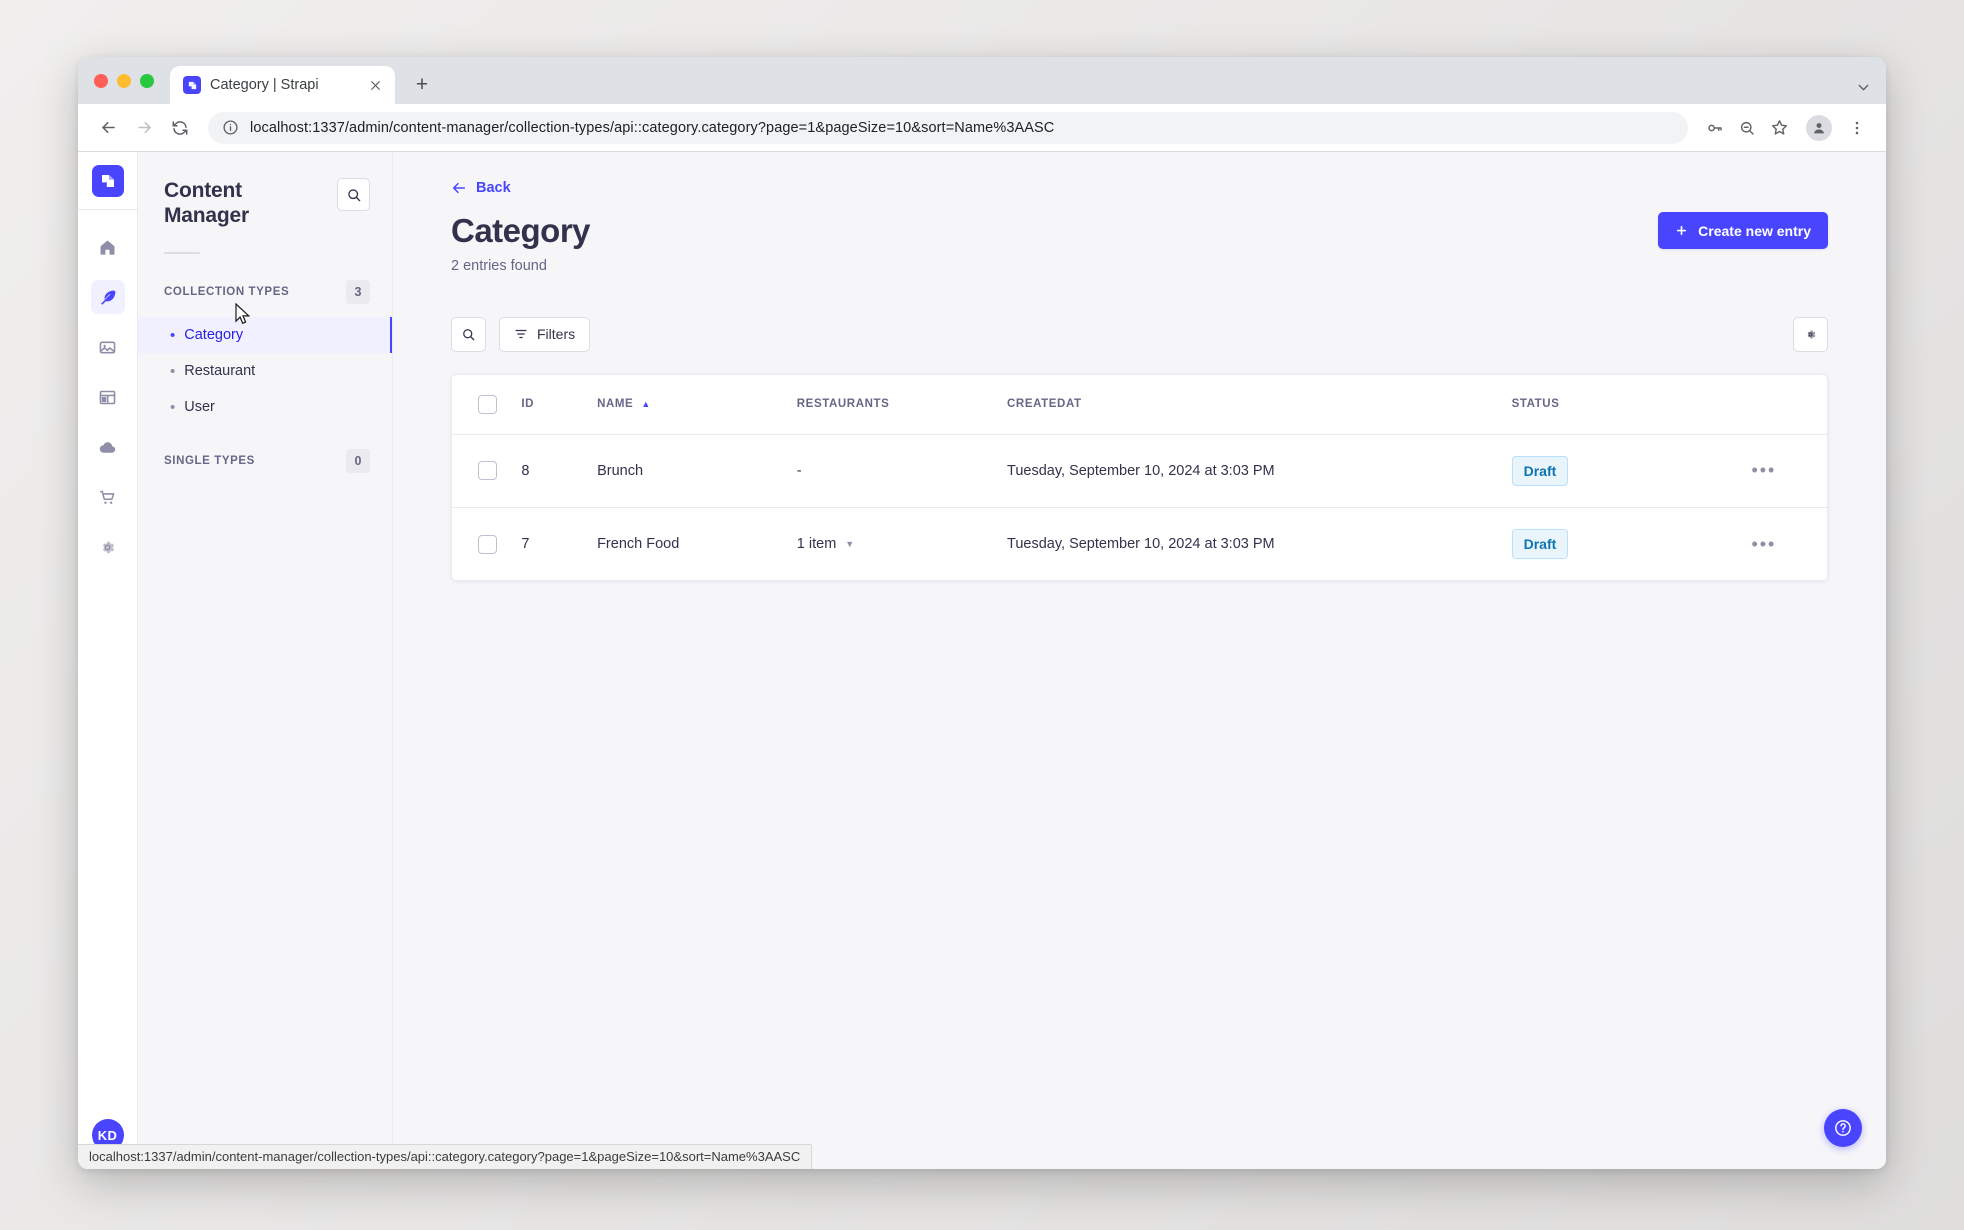  I want to click on sidebar-item-content-type-builder, so click(108, 397).